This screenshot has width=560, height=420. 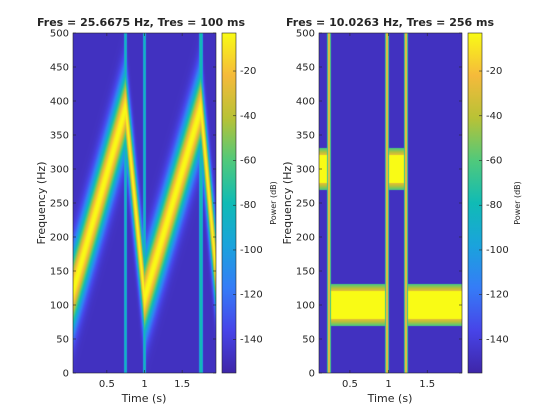 I want to click on panel-1-colorbar, so click(x=229, y=203).